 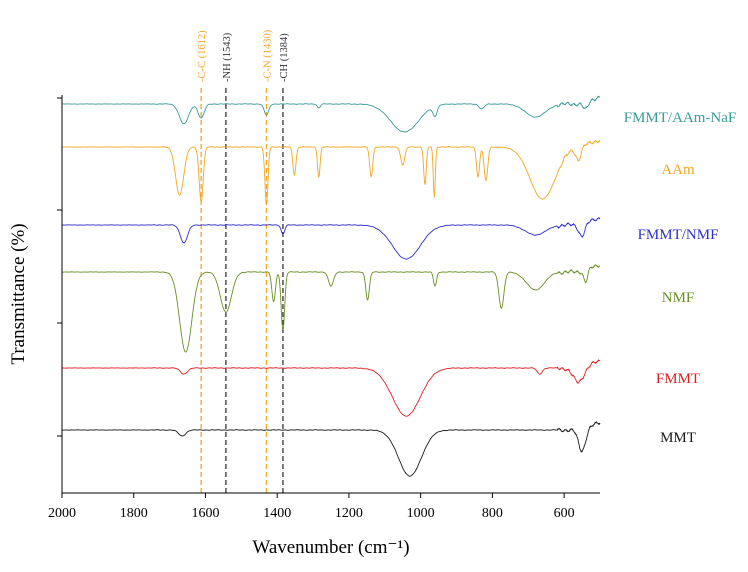 What do you see at coordinates (62, 513) in the screenshot?
I see `x-tick-label: 2000` at bounding box center [62, 513].